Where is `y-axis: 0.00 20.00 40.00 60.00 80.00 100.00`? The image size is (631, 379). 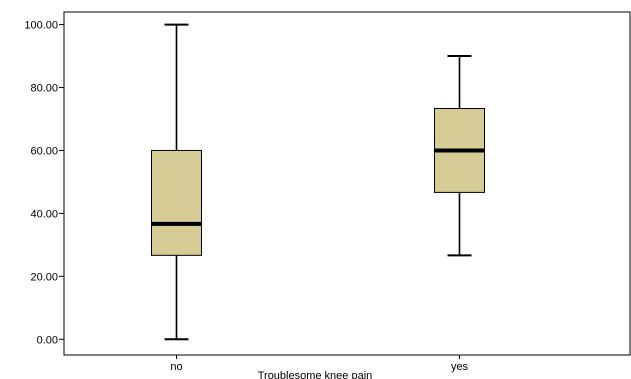
y-axis: 0.00 20.00 40.00 60.00 80.00 100.00 is located at coordinates (44, 183).